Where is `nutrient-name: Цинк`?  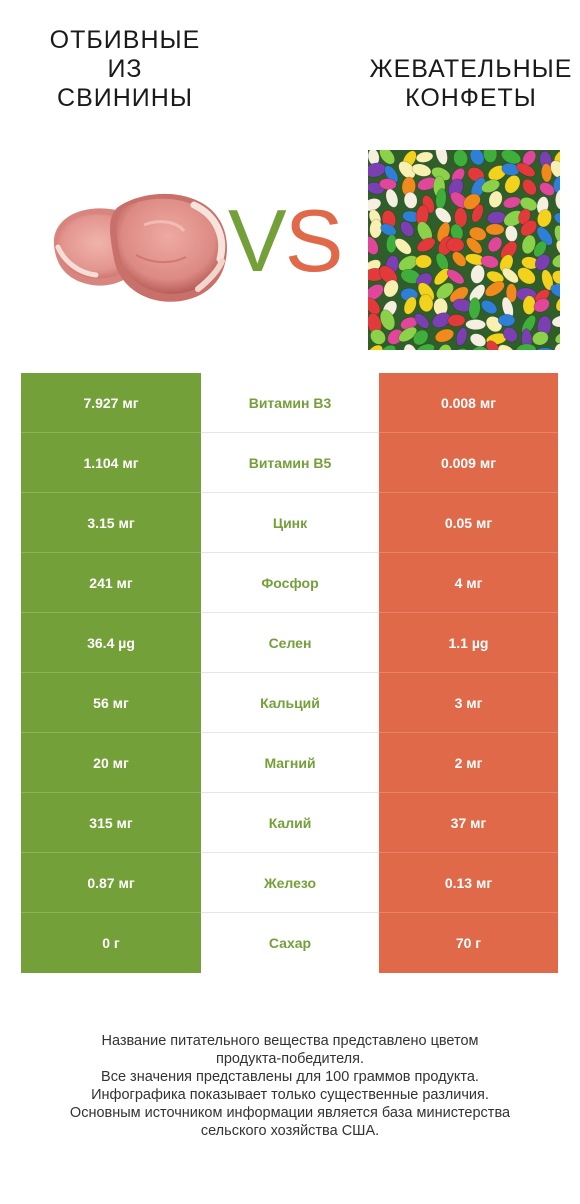
nutrient-name: Цинк is located at coordinates (290, 523).